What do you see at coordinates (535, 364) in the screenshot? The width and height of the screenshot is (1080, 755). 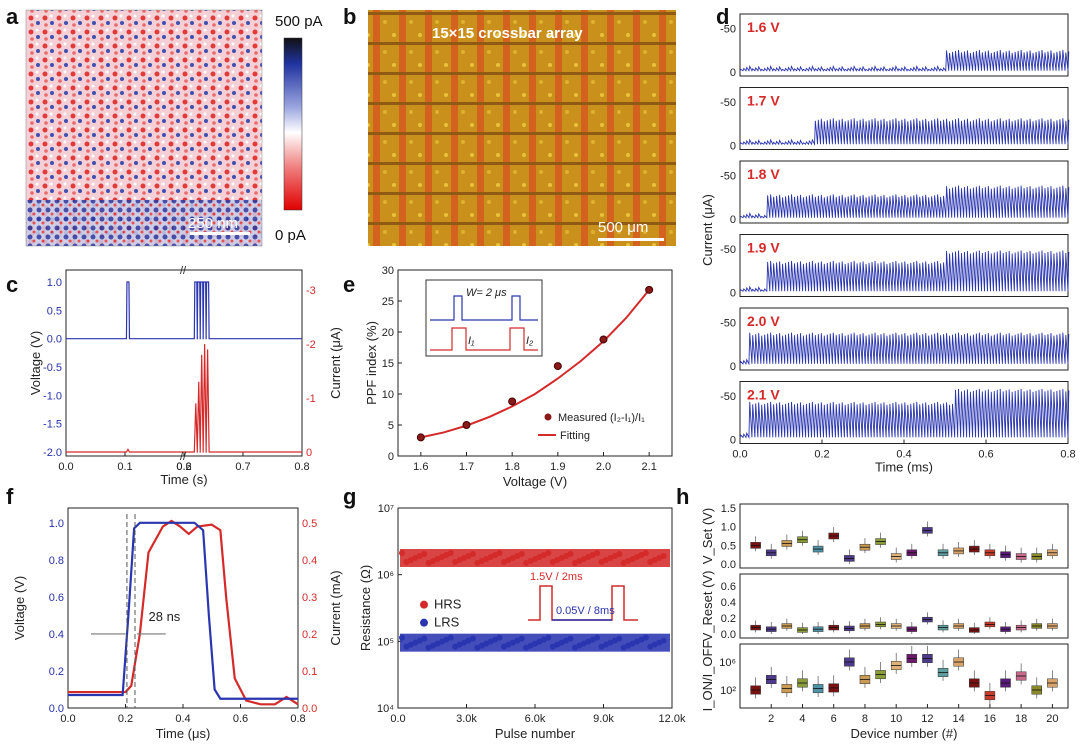 I see `fit-curve` at bounding box center [535, 364].